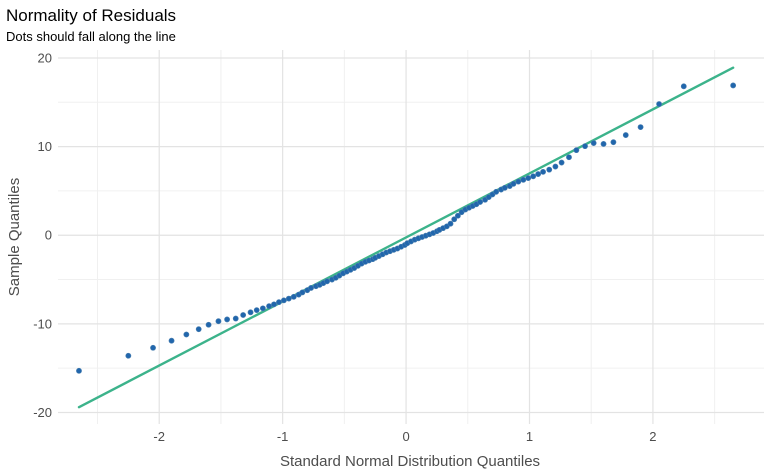 The height and width of the screenshot is (475, 770). What do you see at coordinates (91, 15) in the screenshot?
I see `chart-title: Normality of Residuals` at bounding box center [91, 15].